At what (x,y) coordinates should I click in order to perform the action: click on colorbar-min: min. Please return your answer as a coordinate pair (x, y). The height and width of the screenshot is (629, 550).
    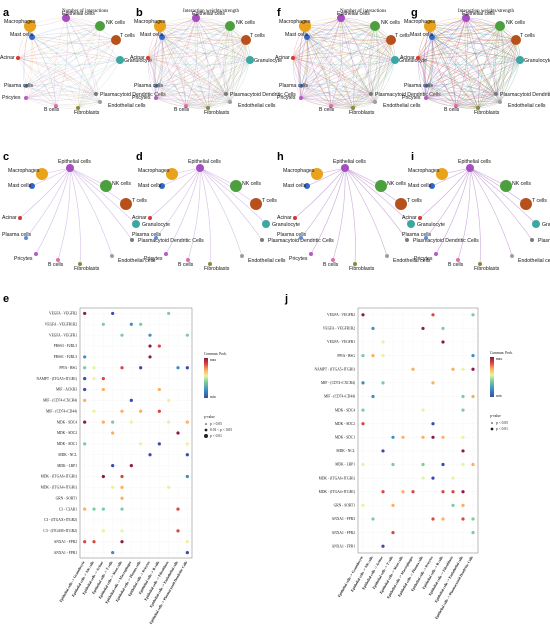
    Looking at the image, I should click on (499, 396).